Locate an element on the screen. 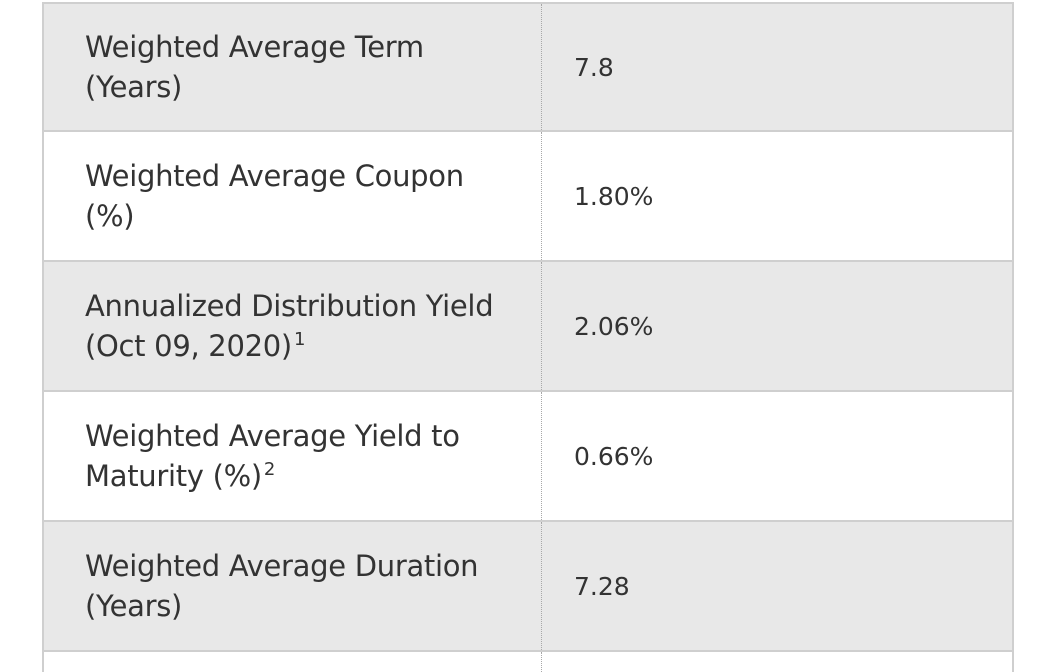  row-value: 7.8 is located at coordinates (594, 67).